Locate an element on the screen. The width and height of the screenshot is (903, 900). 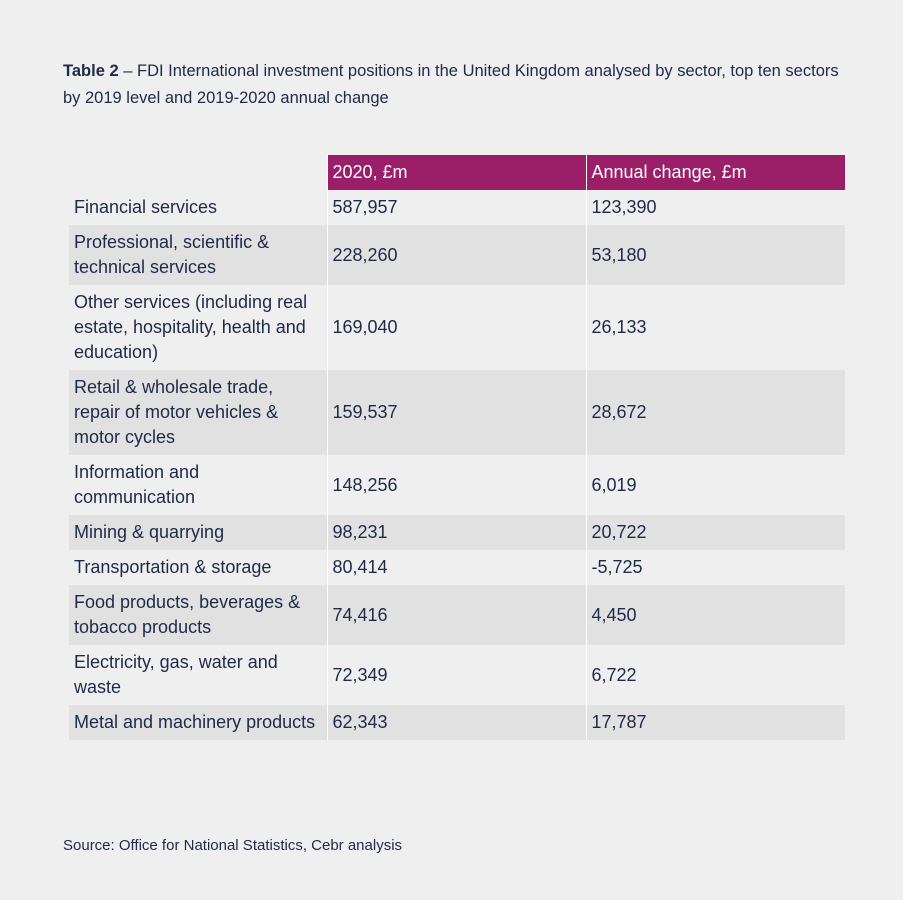
annual-change-cell: 28,672 is located at coordinates (715, 412).